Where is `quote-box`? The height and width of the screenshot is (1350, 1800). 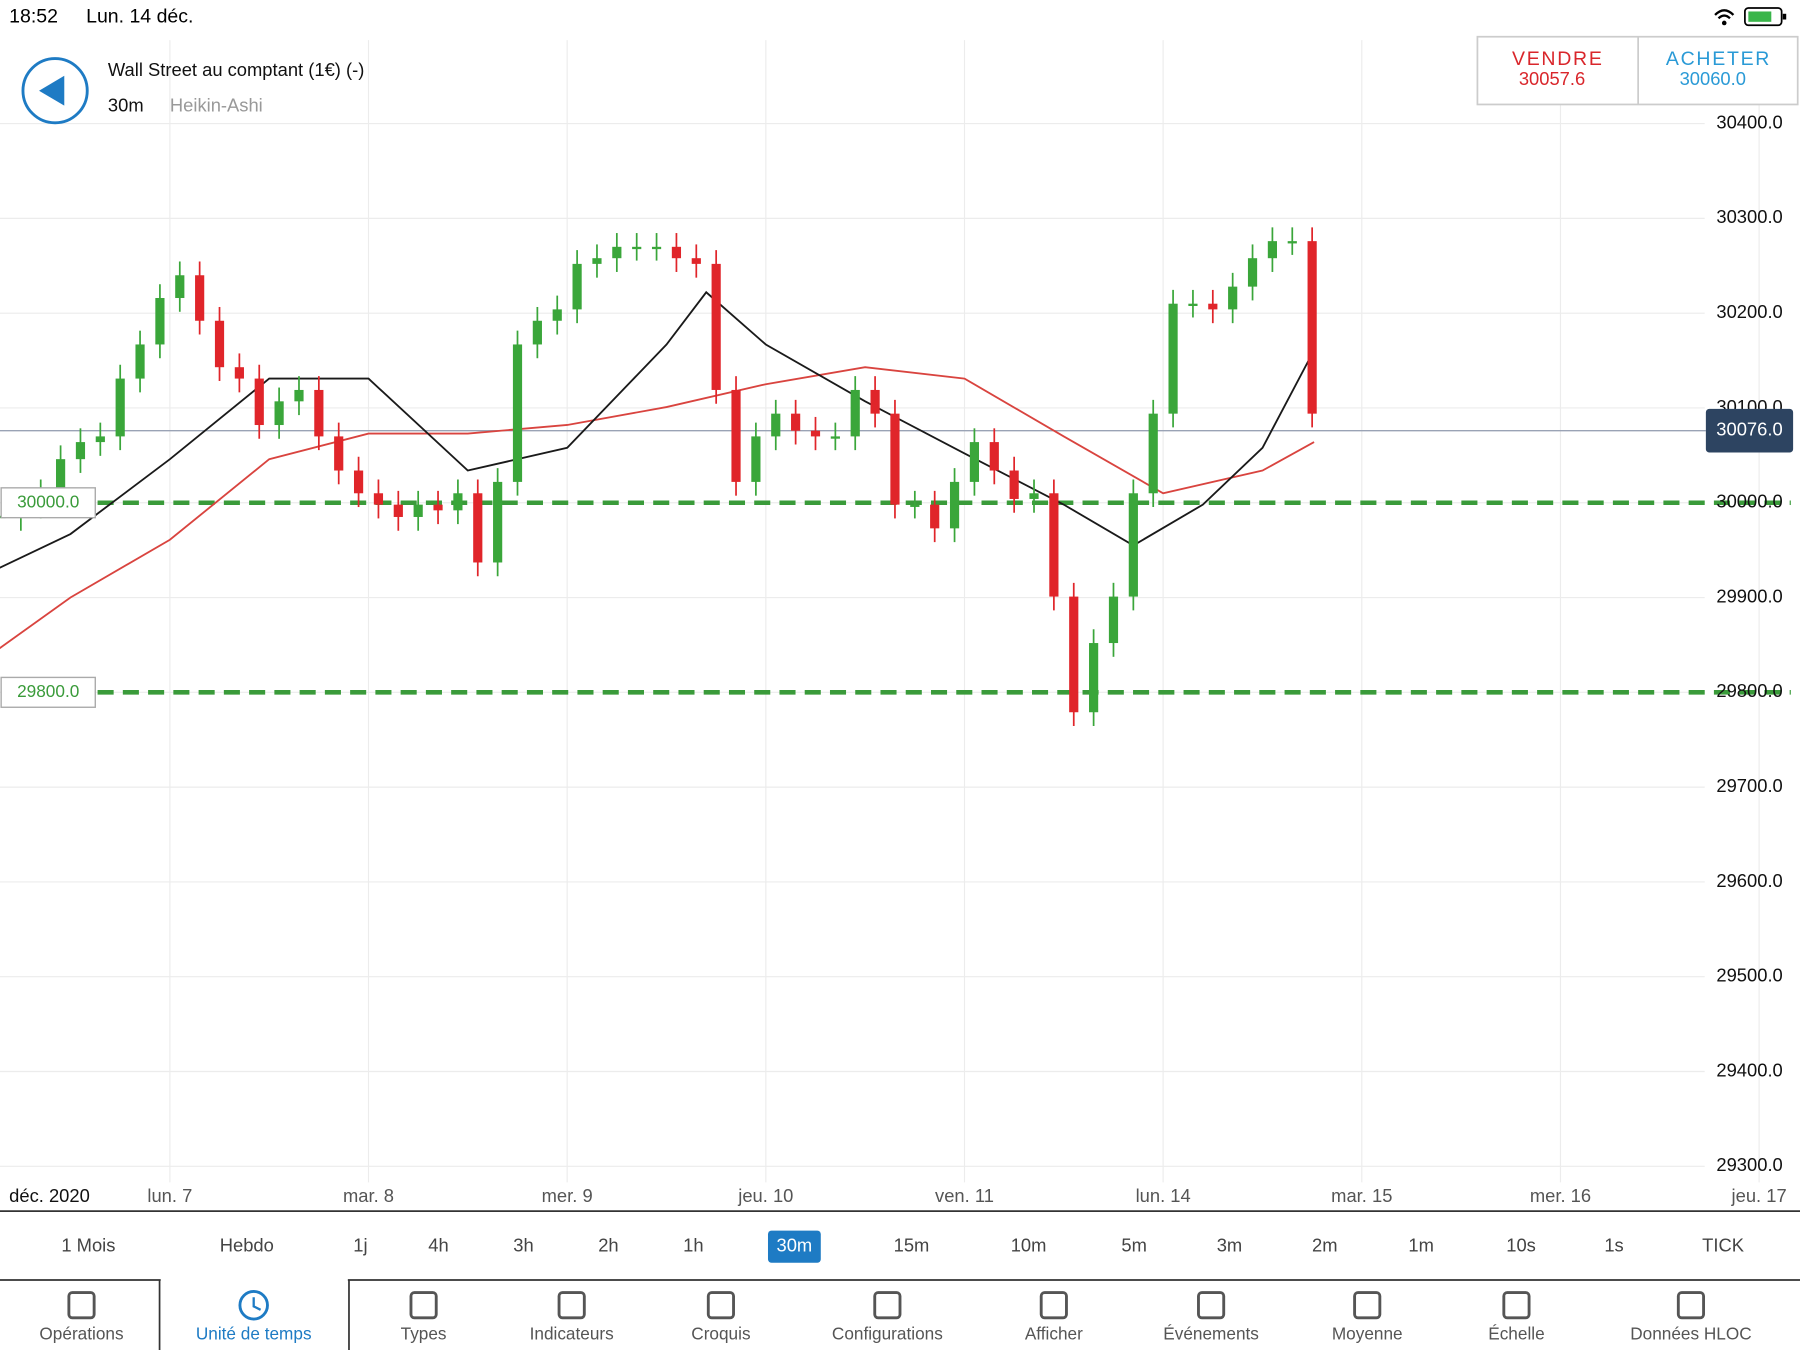
quote-box is located at coordinates (1637, 70).